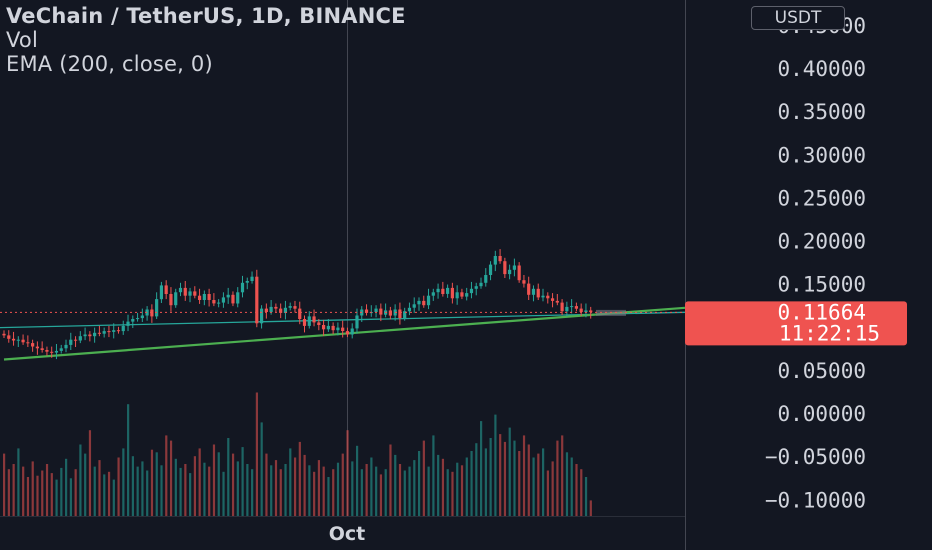 The height and width of the screenshot is (550, 932). I want to click on currency-button: USDT, so click(798, 18).